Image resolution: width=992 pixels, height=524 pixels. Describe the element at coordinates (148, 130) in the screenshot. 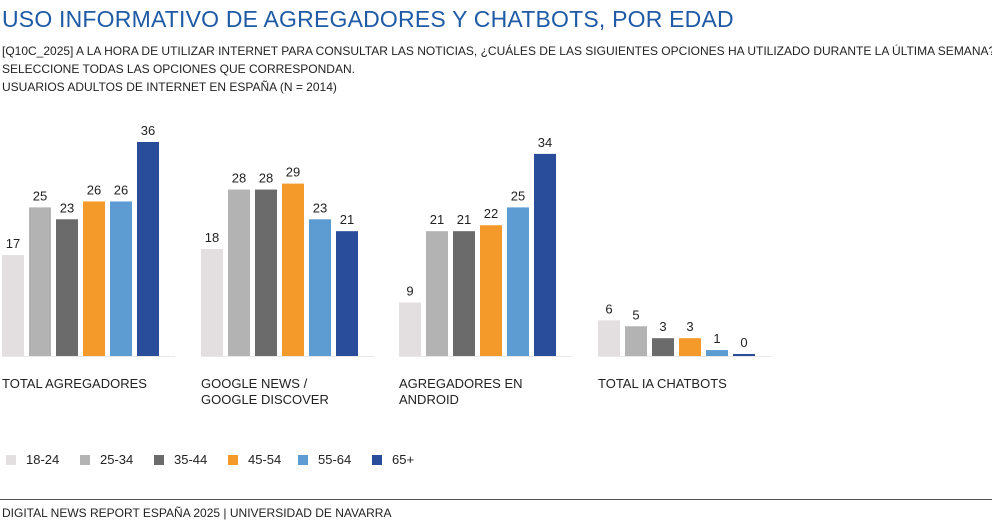

I see `bar-value-label: 36` at that location.